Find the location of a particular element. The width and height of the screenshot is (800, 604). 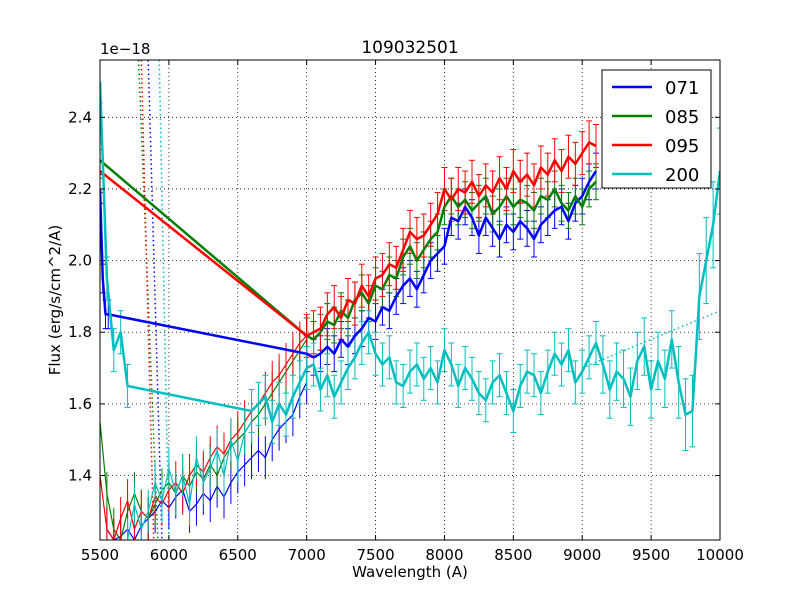

x-tick-label: 8500 is located at coordinates (513, 555).